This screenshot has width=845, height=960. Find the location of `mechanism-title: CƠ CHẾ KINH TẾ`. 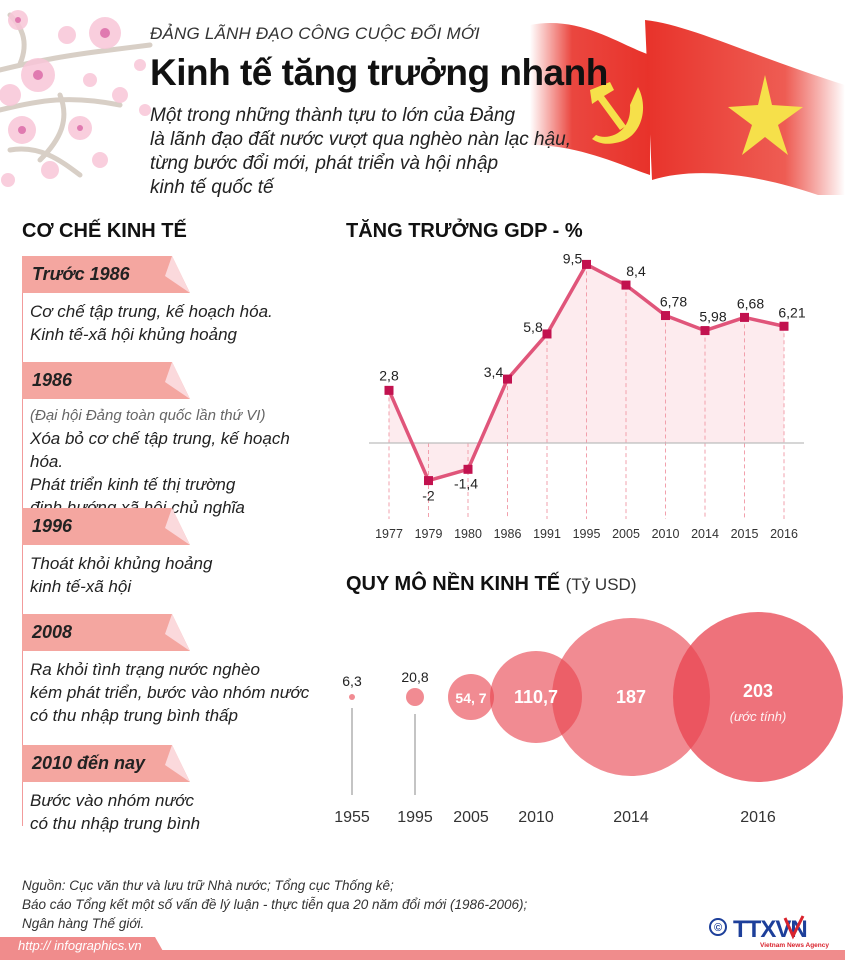

mechanism-title: CƠ CHẾ KINH TẾ is located at coordinates (104, 231).